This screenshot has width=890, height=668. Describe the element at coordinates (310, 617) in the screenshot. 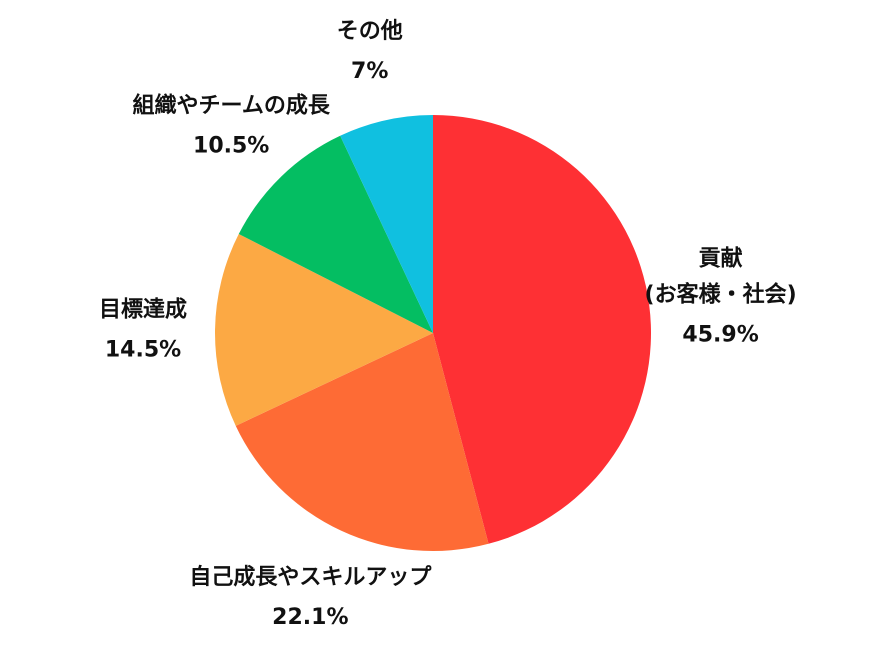

I see `value-label: 22.1%` at that location.